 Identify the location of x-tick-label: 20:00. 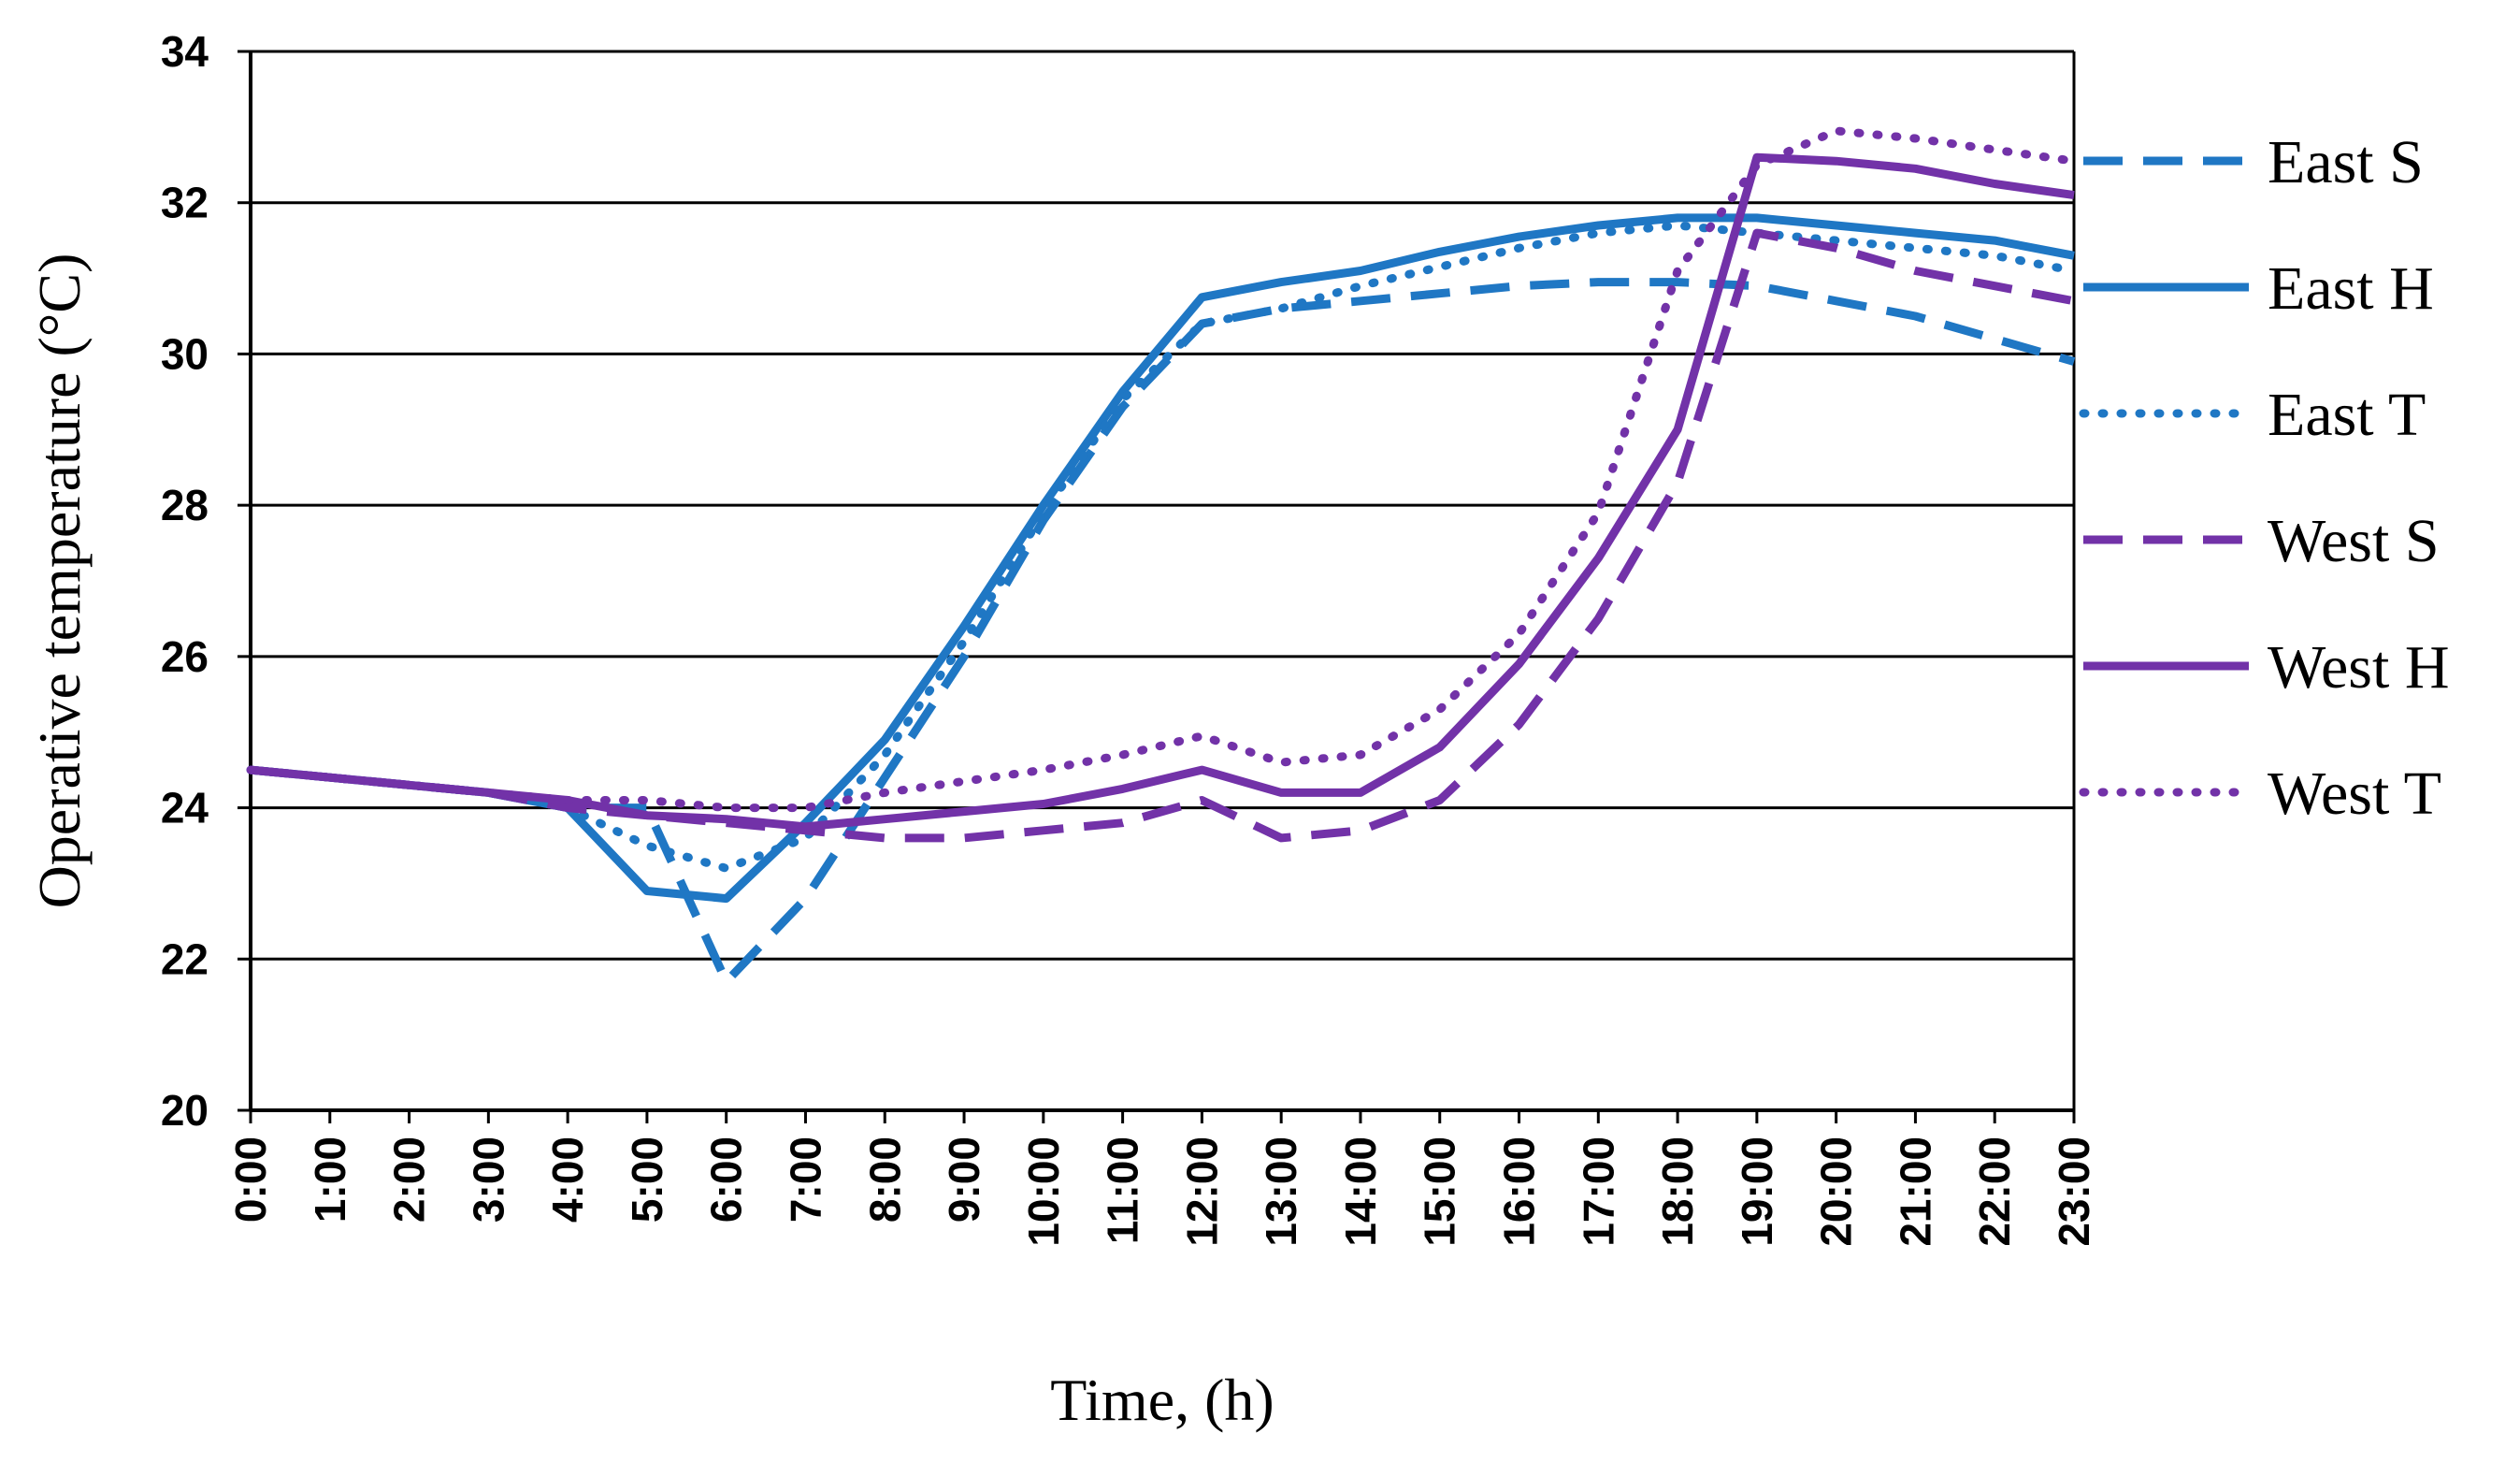
(1836, 1191).